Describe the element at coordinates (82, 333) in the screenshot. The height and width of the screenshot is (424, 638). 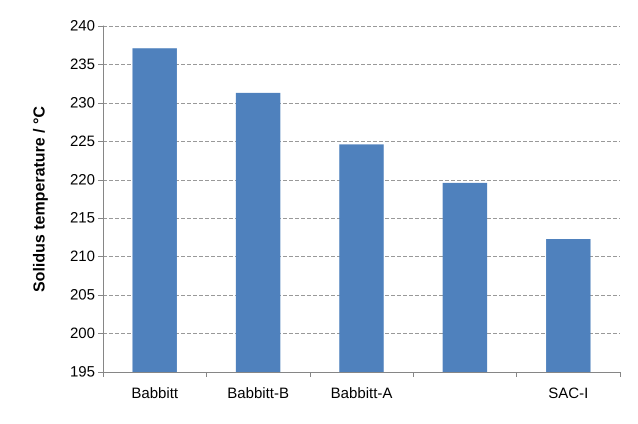
I see `y-tick-label: 200` at that location.